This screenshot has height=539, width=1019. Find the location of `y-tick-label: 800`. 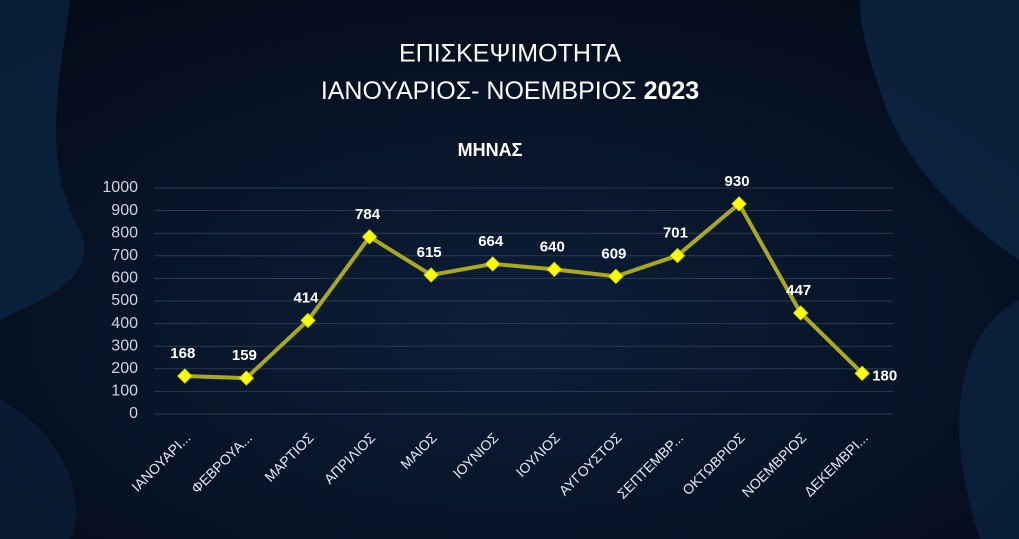

y-tick-label: 800 is located at coordinates (124, 232).